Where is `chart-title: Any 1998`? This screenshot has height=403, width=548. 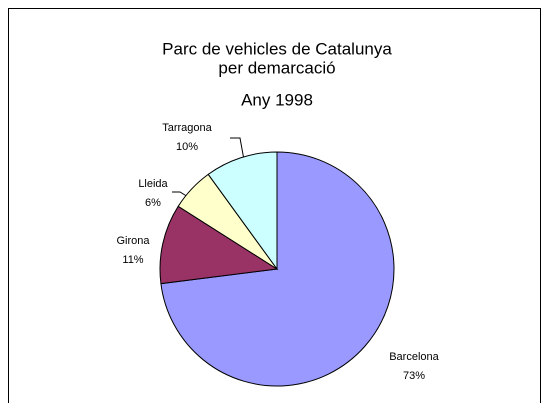
chart-title: Any 1998 is located at coordinates (277, 99).